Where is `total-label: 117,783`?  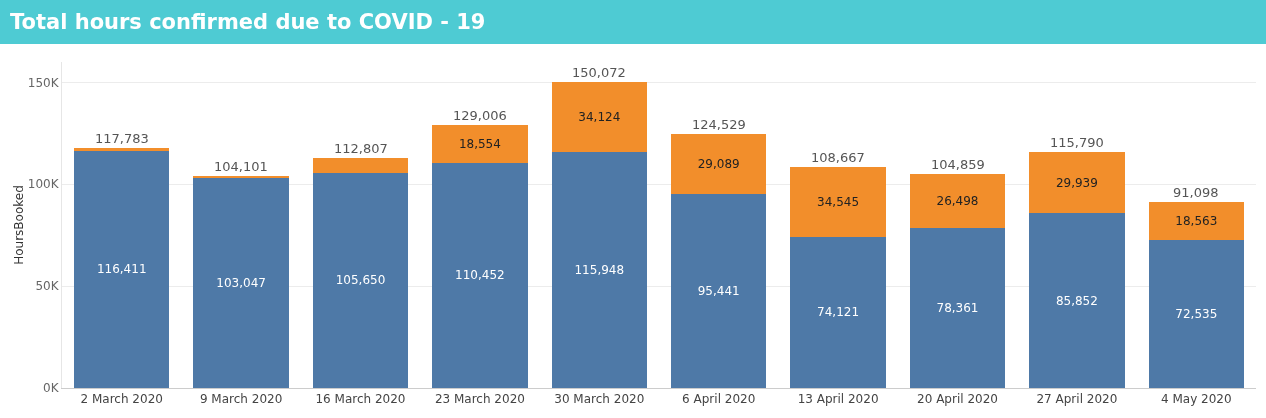 total-label: 117,783 is located at coordinates (122, 138).